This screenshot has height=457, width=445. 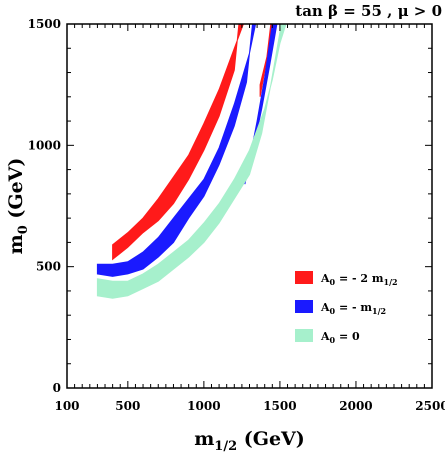 What do you see at coordinates (368, 11) in the screenshot?
I see `chart-title: tan β = 55 , μ > 0` at bounding box center [368, 11].